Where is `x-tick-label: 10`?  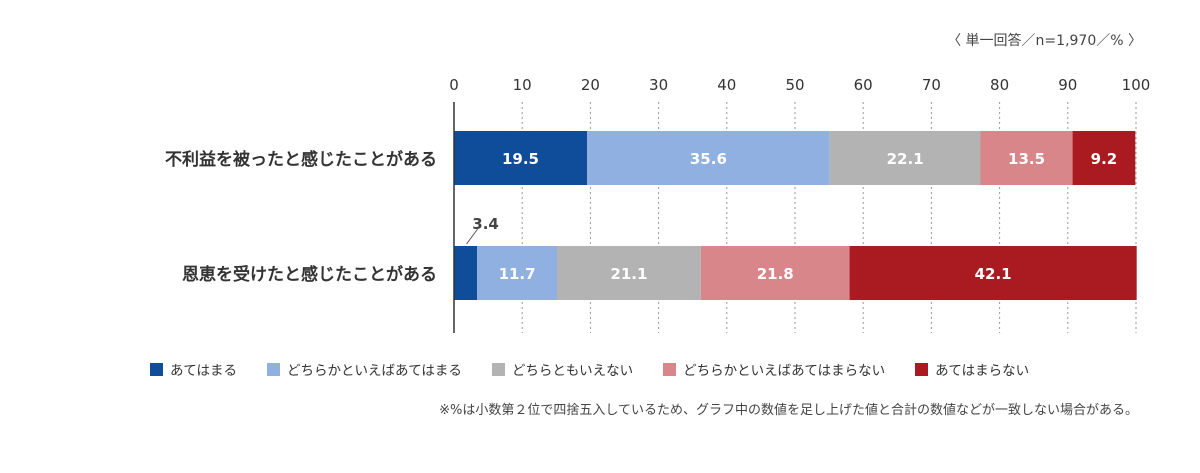
x-tick-label: 10 is located at coordinates (522, 85).